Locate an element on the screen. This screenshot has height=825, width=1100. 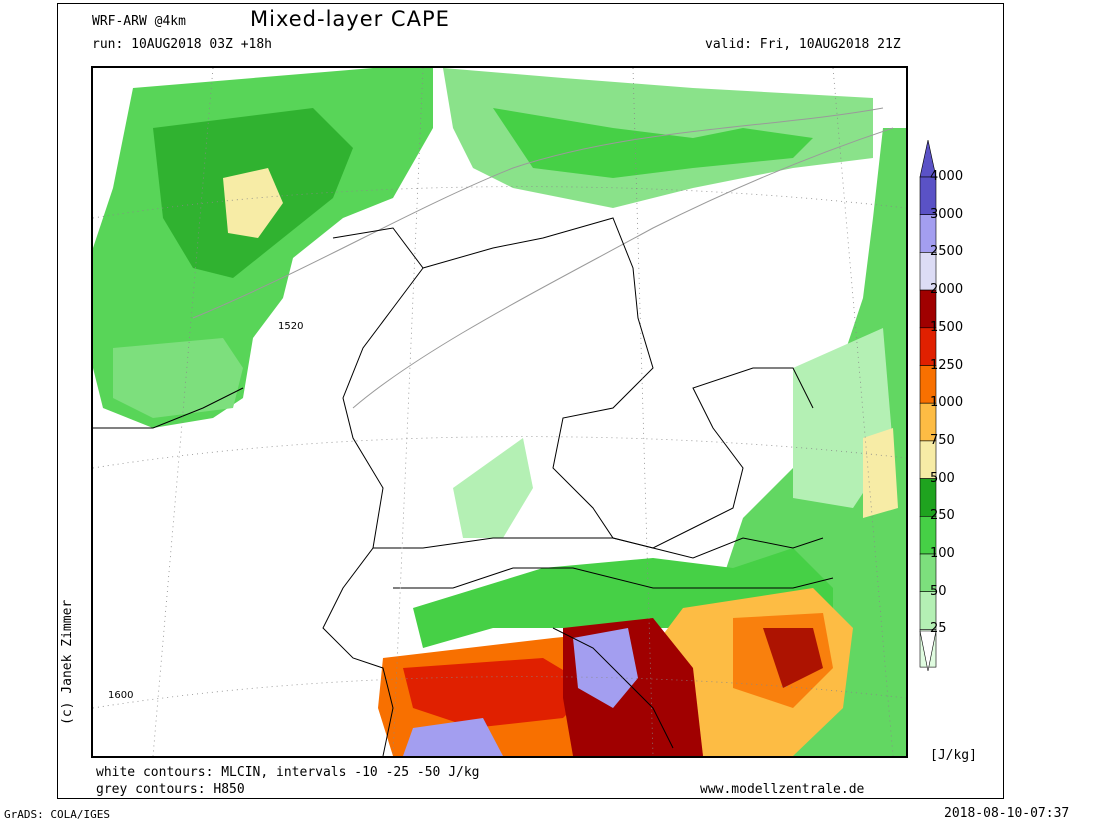
credit-label: (c) Janek Zimmer is located at coordinates (67, 662).